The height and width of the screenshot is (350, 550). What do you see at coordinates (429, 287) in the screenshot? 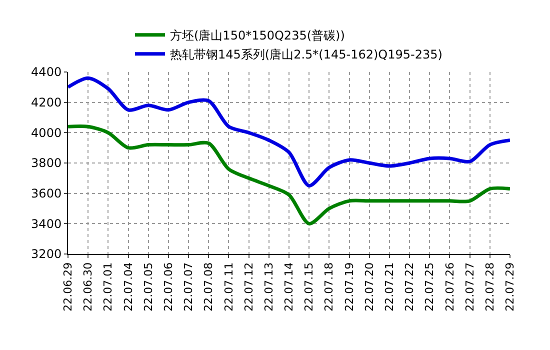
I see `x-tick-label: 22.07.25` at bounding box center [429, 287].